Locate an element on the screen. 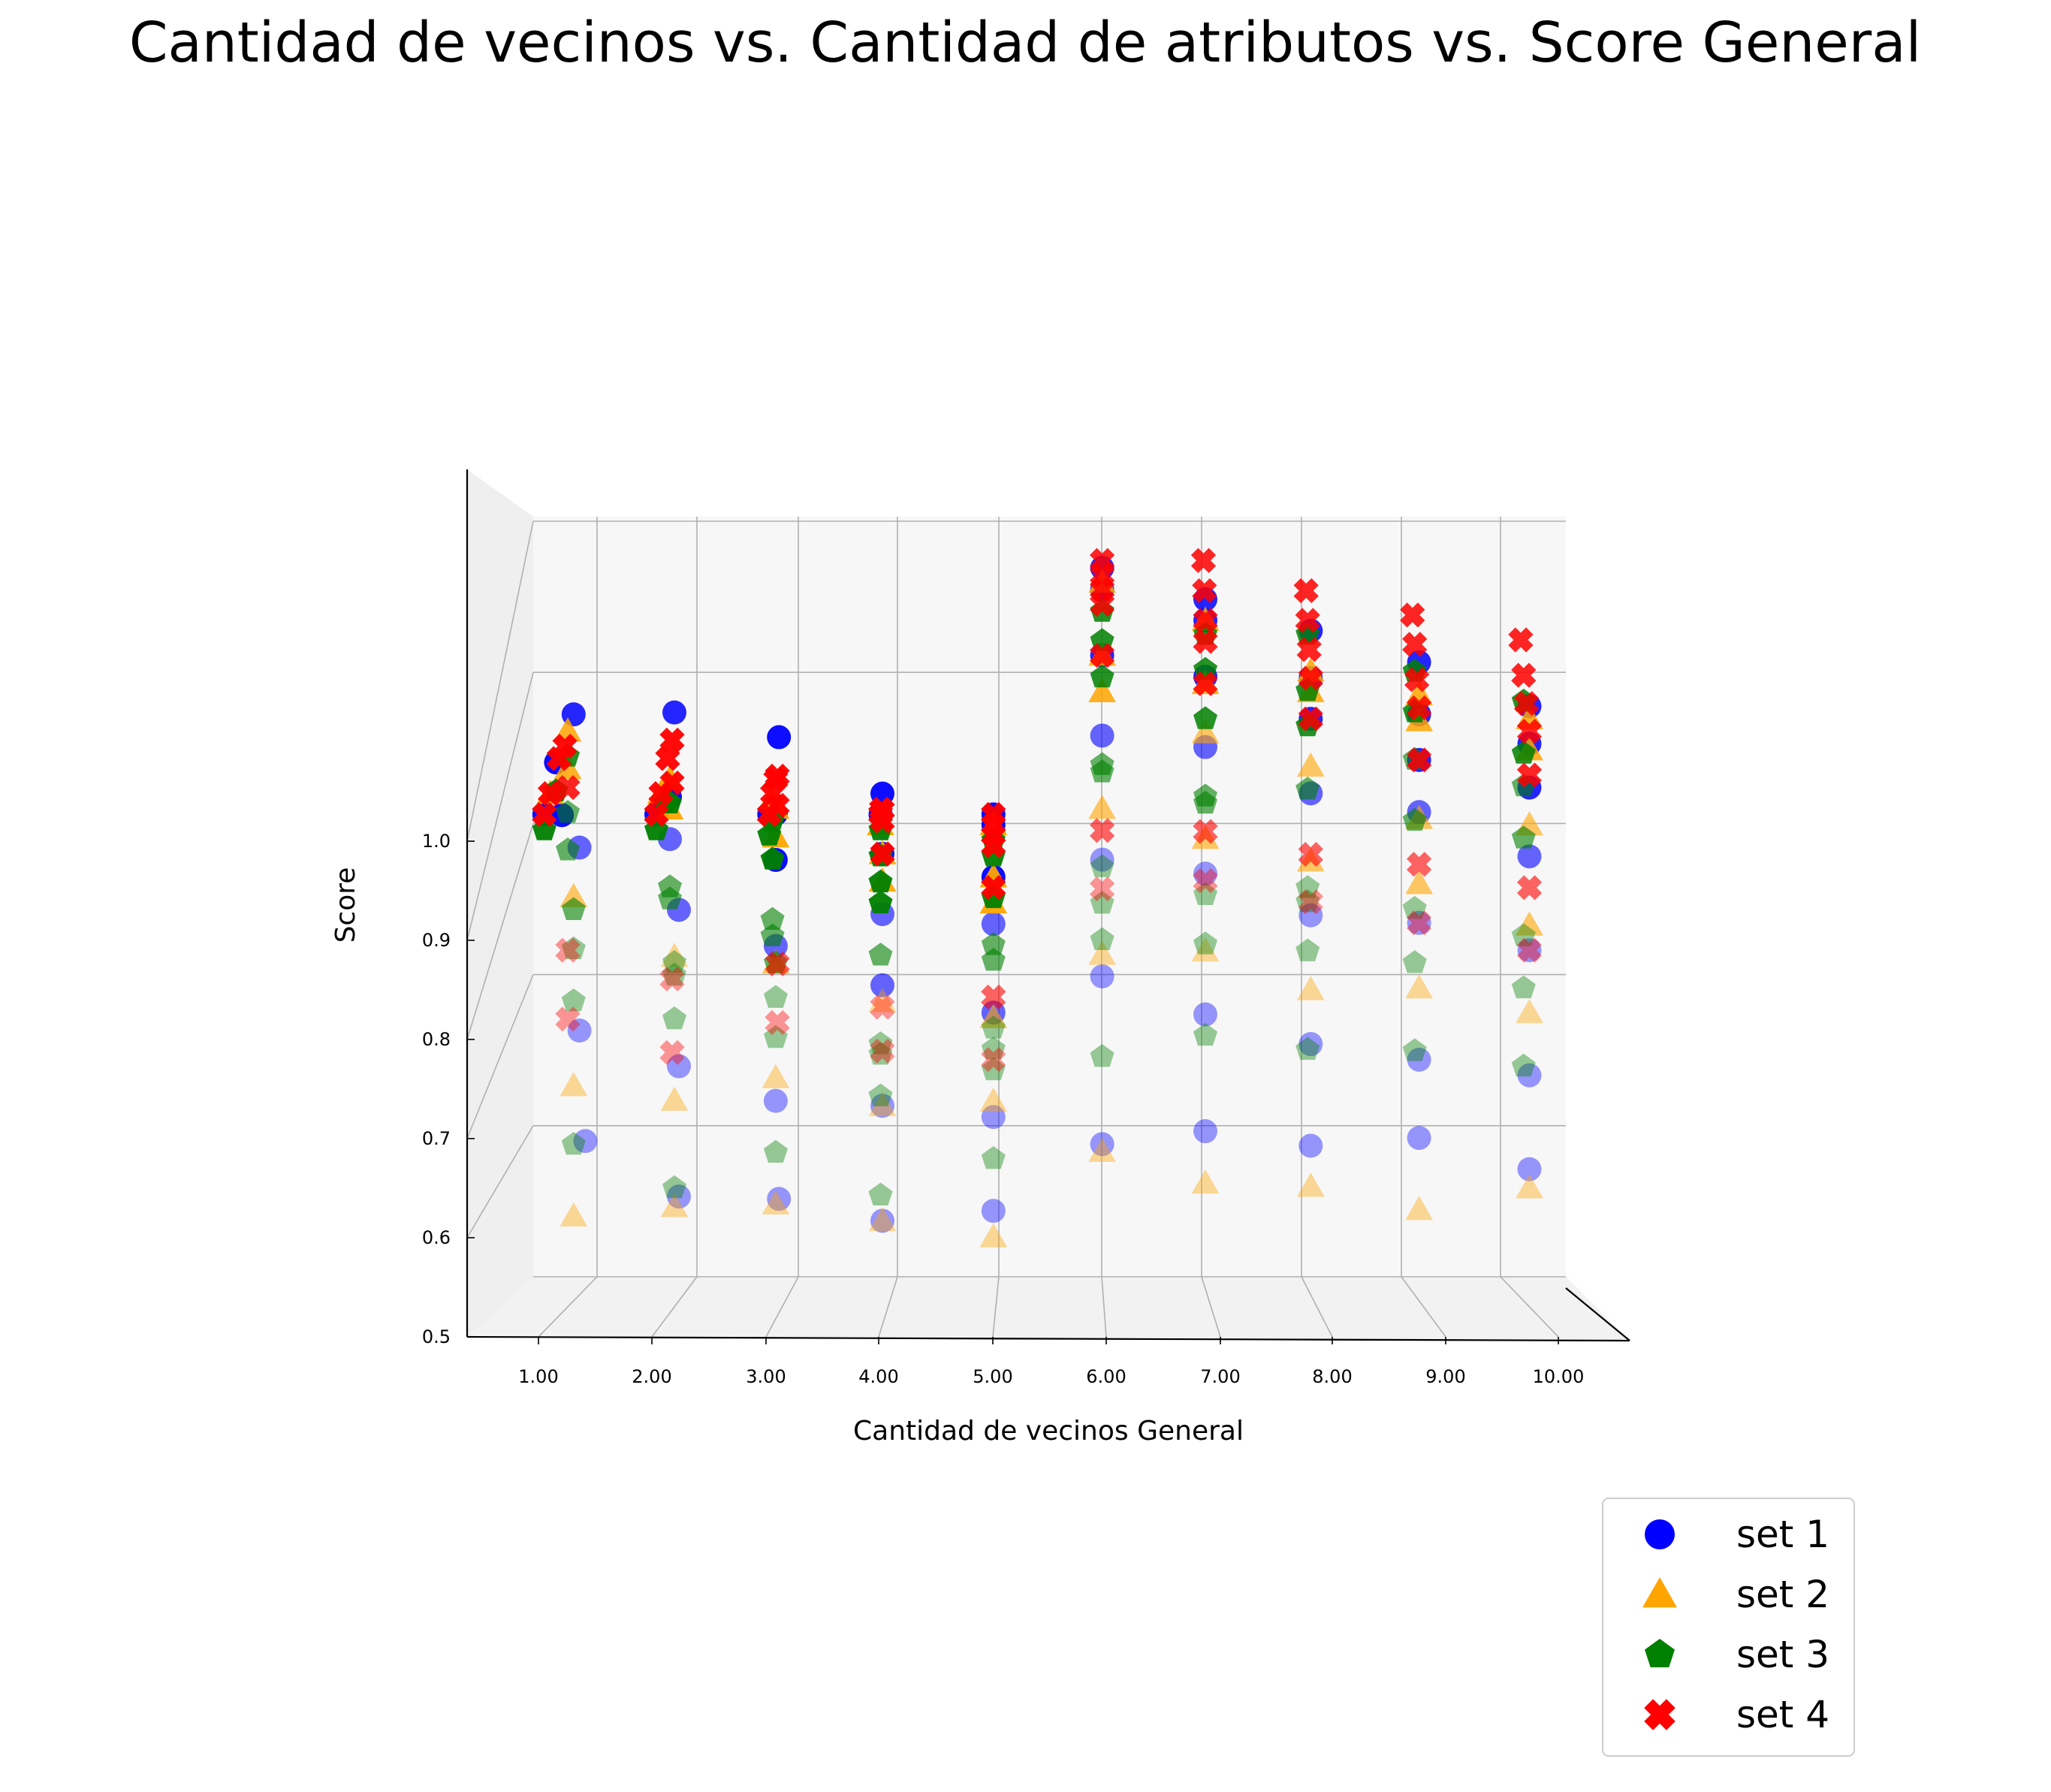 The image size is (2051, 1792). legend-box is located at coordinates (1729, 1627).